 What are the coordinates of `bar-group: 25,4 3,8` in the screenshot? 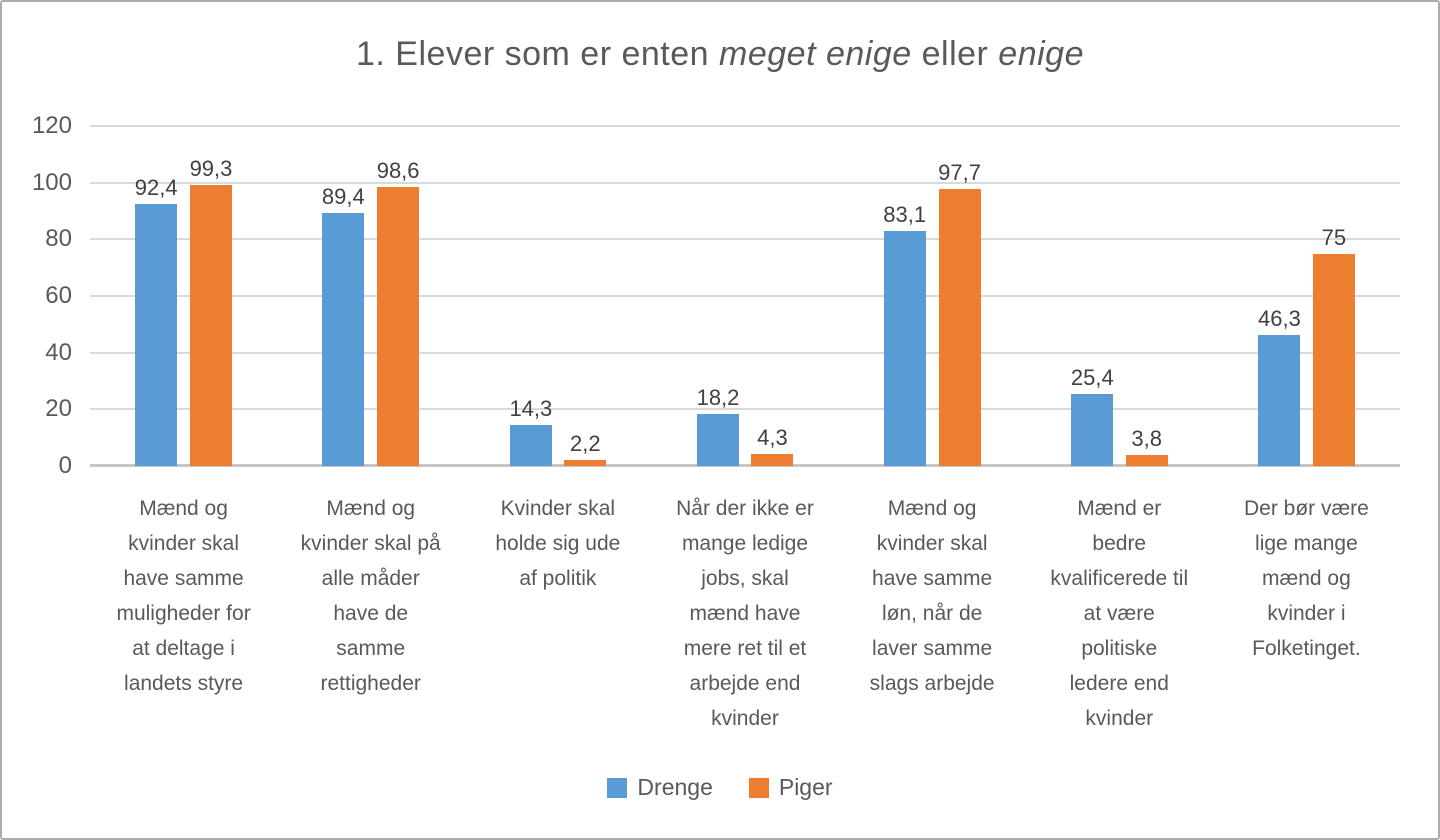 It's located at (1119, 296).